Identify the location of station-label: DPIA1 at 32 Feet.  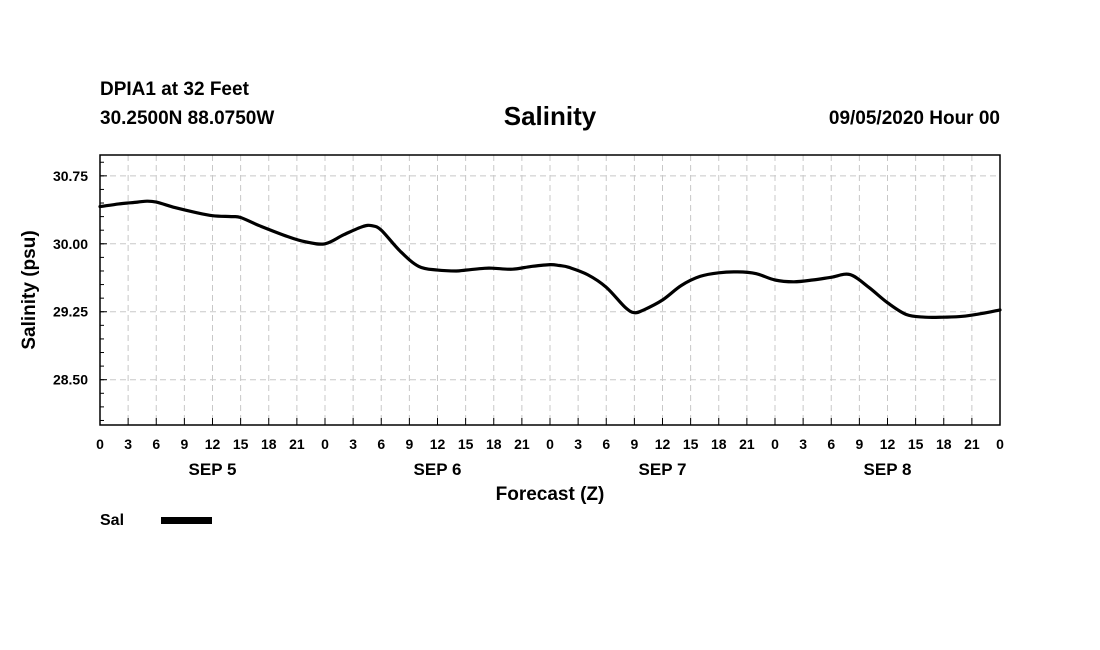
(175, 89).